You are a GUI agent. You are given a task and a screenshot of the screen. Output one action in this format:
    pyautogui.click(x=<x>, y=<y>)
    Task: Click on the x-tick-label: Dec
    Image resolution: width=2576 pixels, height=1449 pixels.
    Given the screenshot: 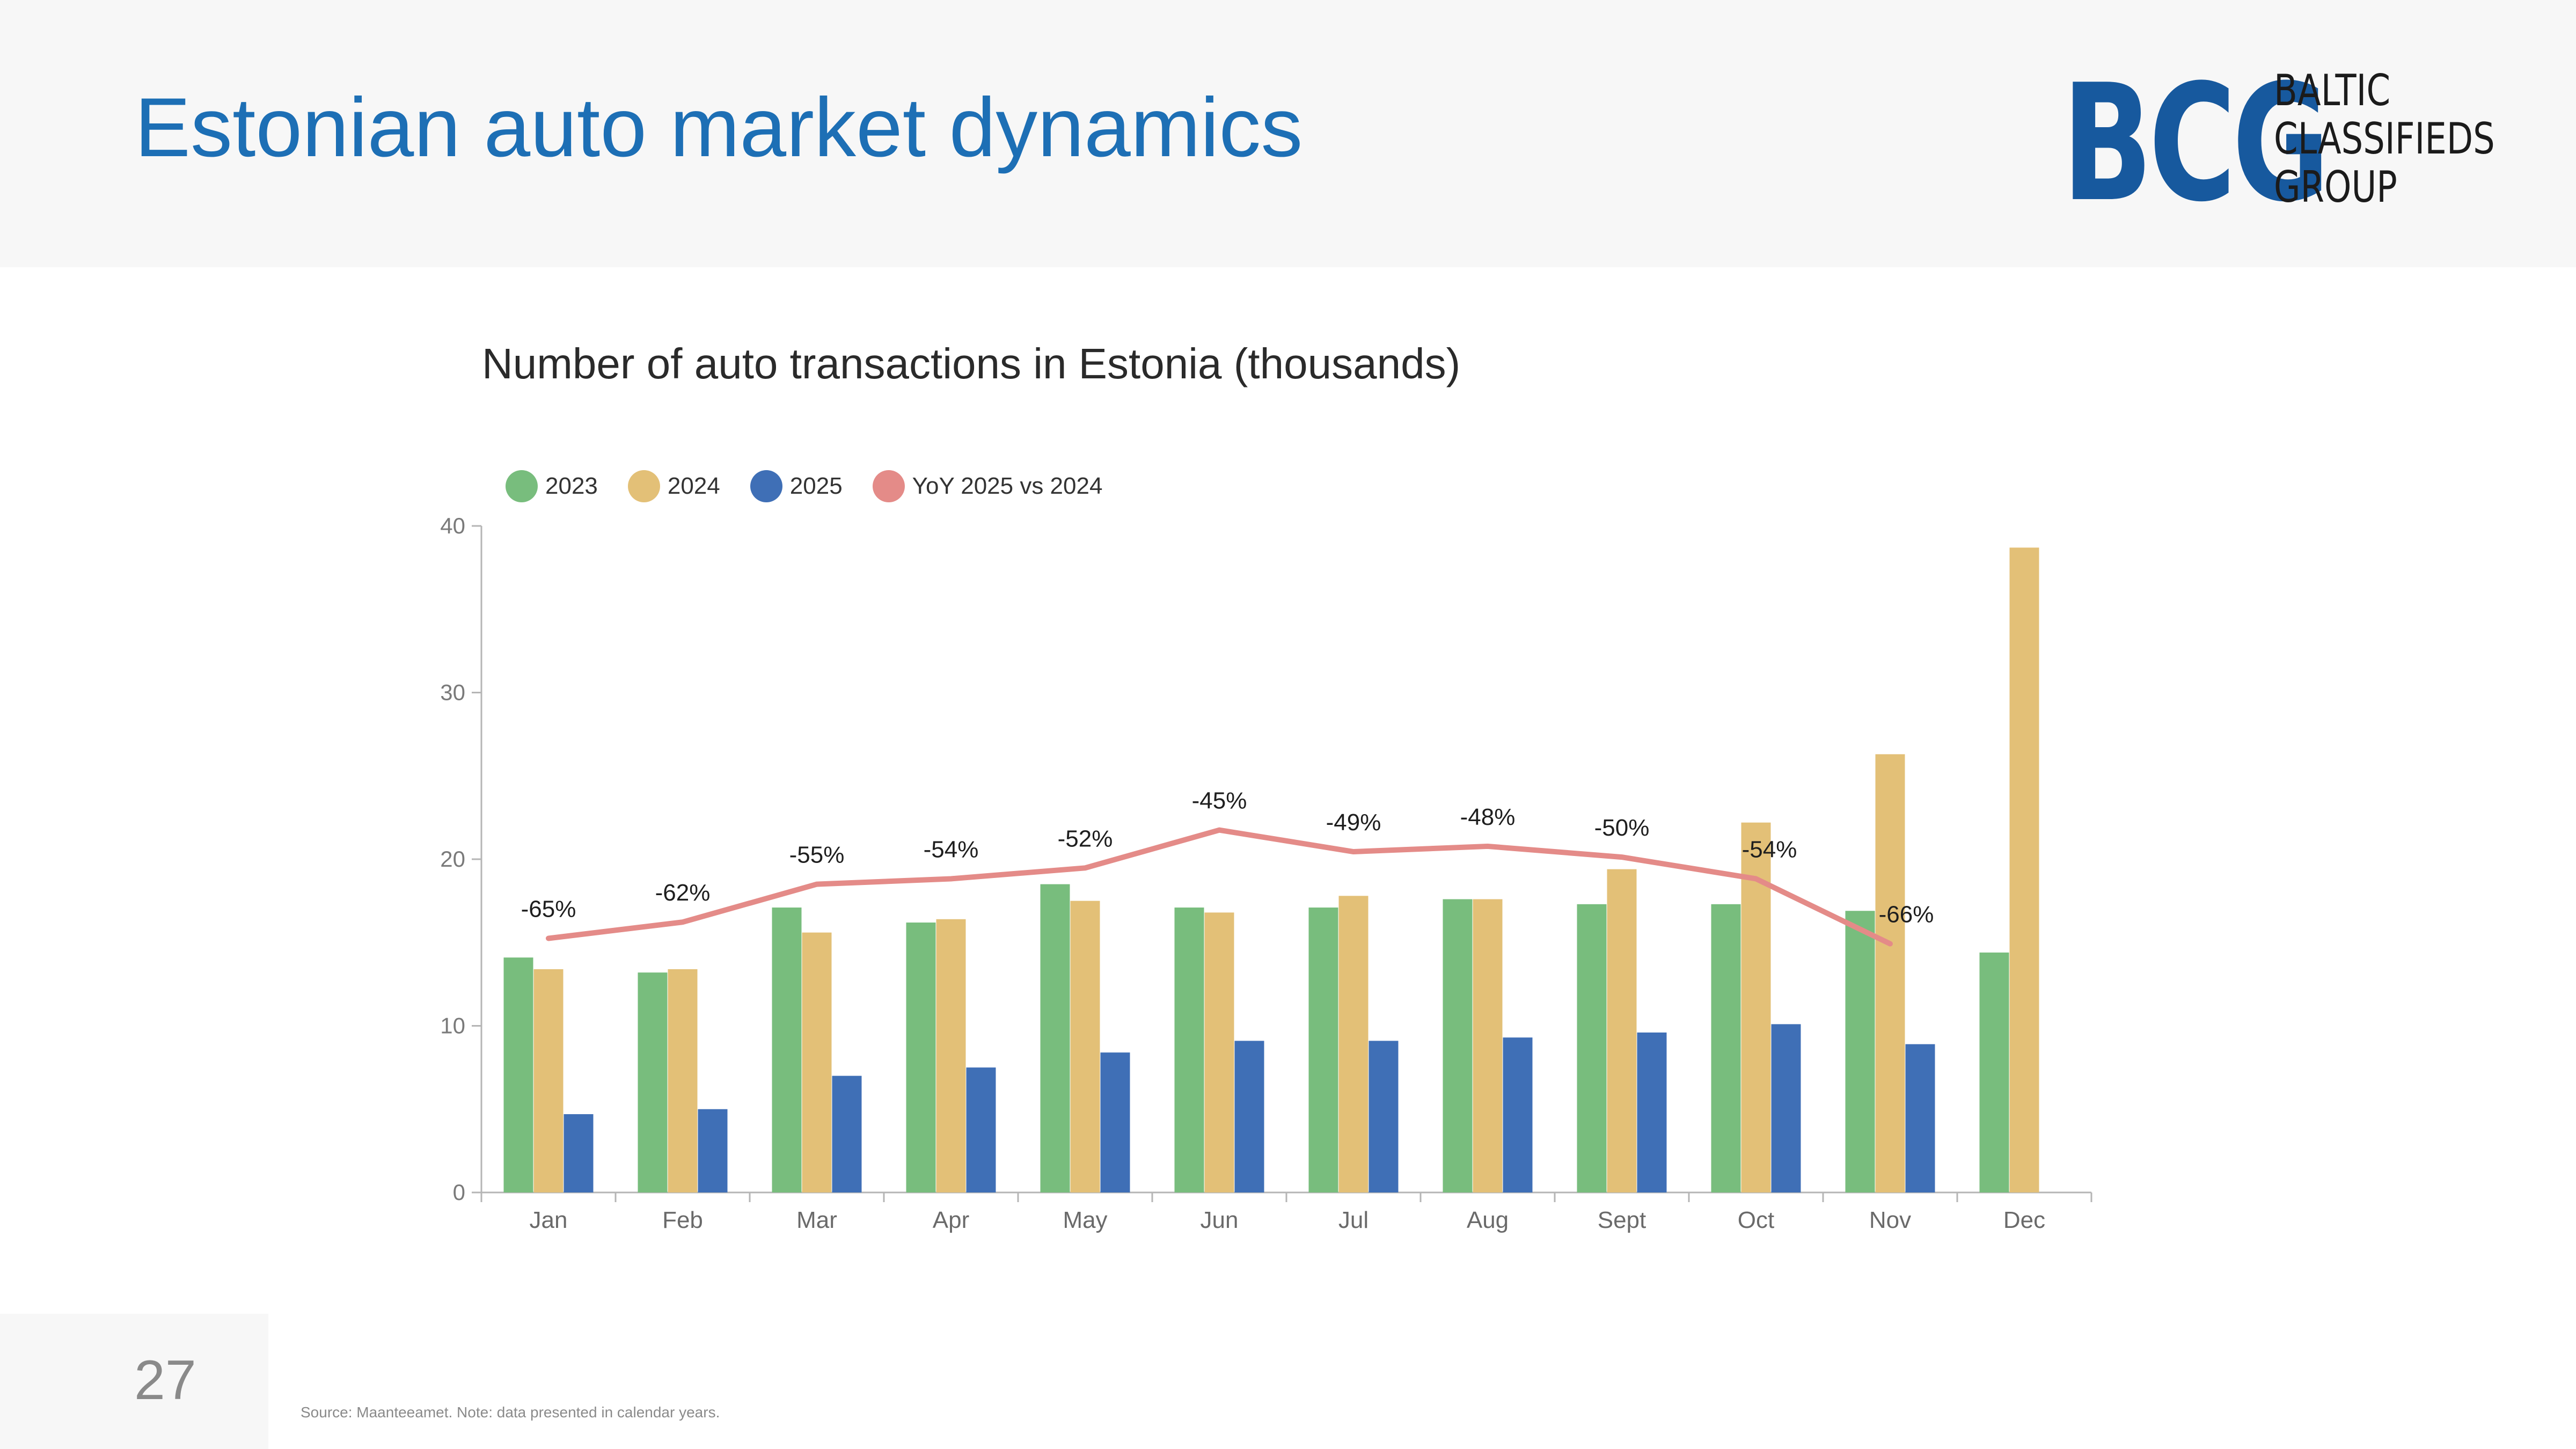 What is the action you would take?
    pyautogui.click(x=2024, y=1220)
    